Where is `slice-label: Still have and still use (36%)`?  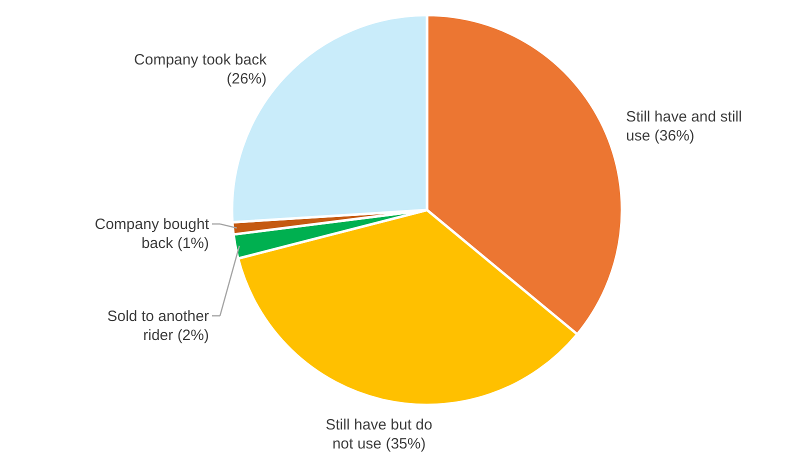
slice-label: Still have and still use (36%) is located at coordinates (684, 126).